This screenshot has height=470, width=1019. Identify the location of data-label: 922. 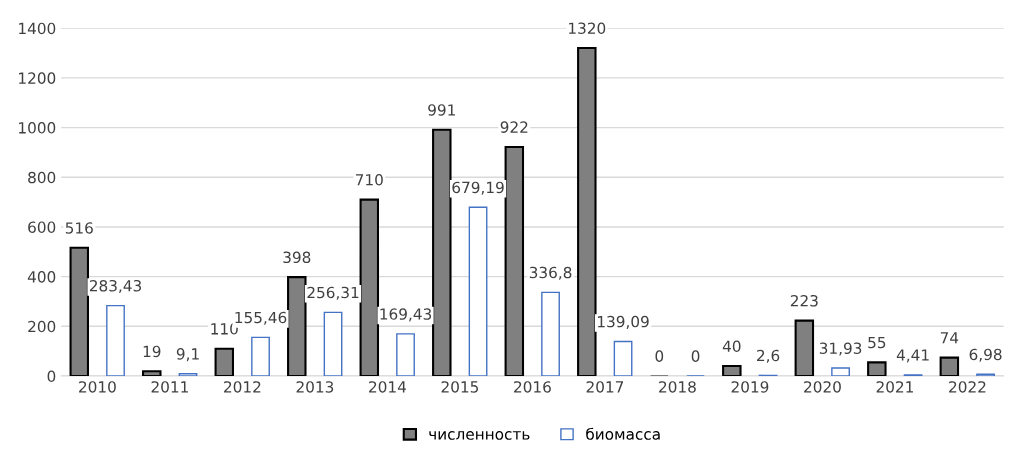
(514, 127).